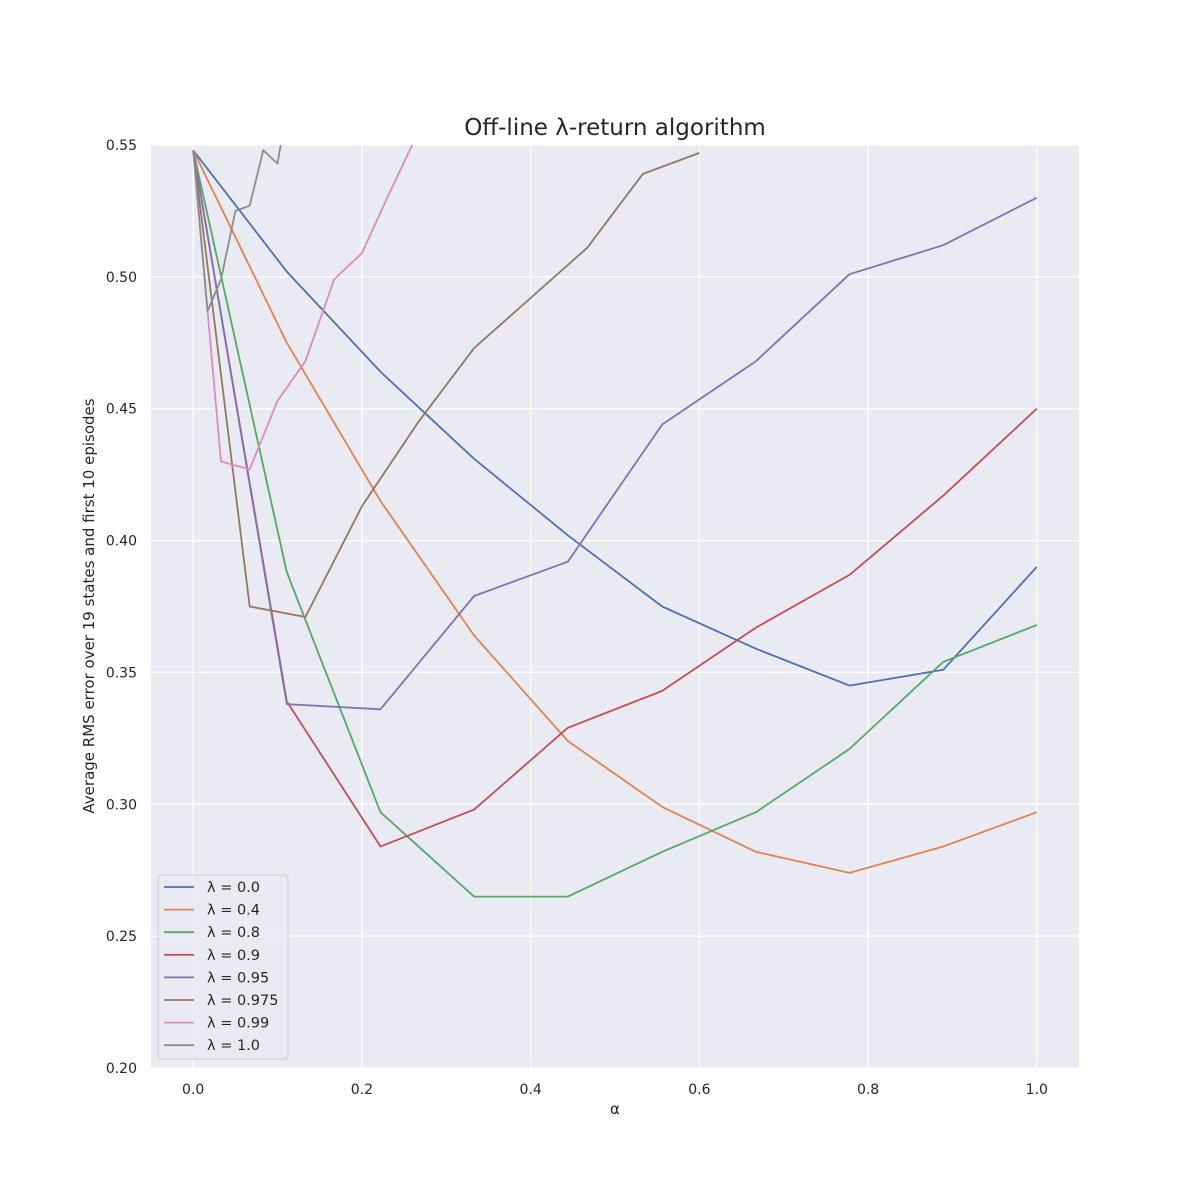 Image resolution: width=1200 pixels, height=1200 pixels. I want to click on legend-label-0: λ = 0.0, so click(233, 888).